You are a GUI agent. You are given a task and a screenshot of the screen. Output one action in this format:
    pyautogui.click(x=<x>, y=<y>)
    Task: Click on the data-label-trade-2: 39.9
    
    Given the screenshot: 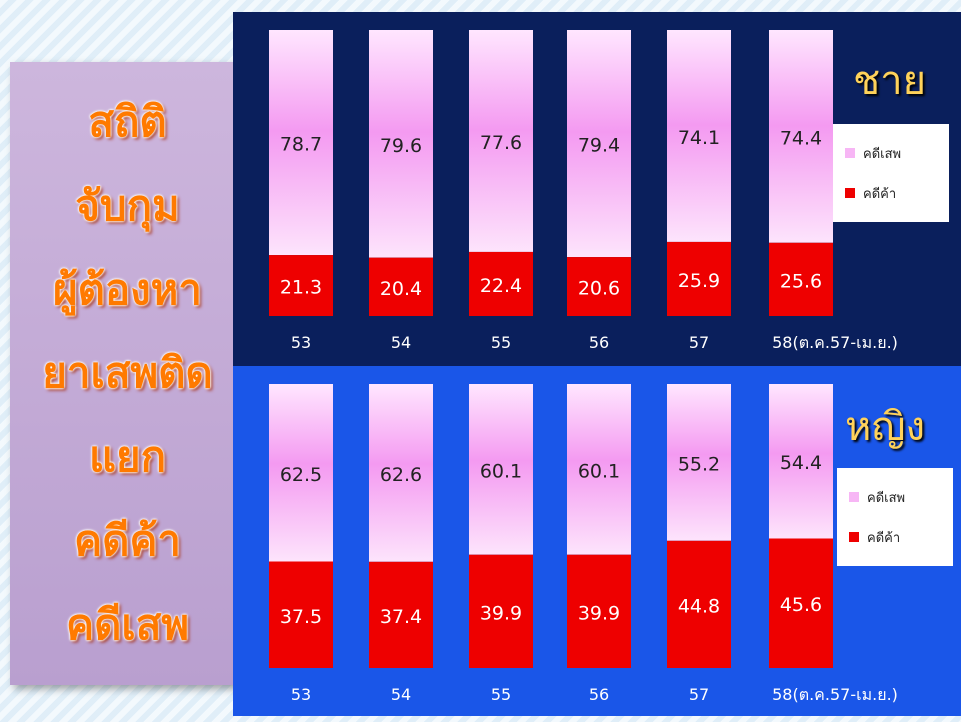 What is the action you would take?
    pyautogui.click(x=501, y=613)
    